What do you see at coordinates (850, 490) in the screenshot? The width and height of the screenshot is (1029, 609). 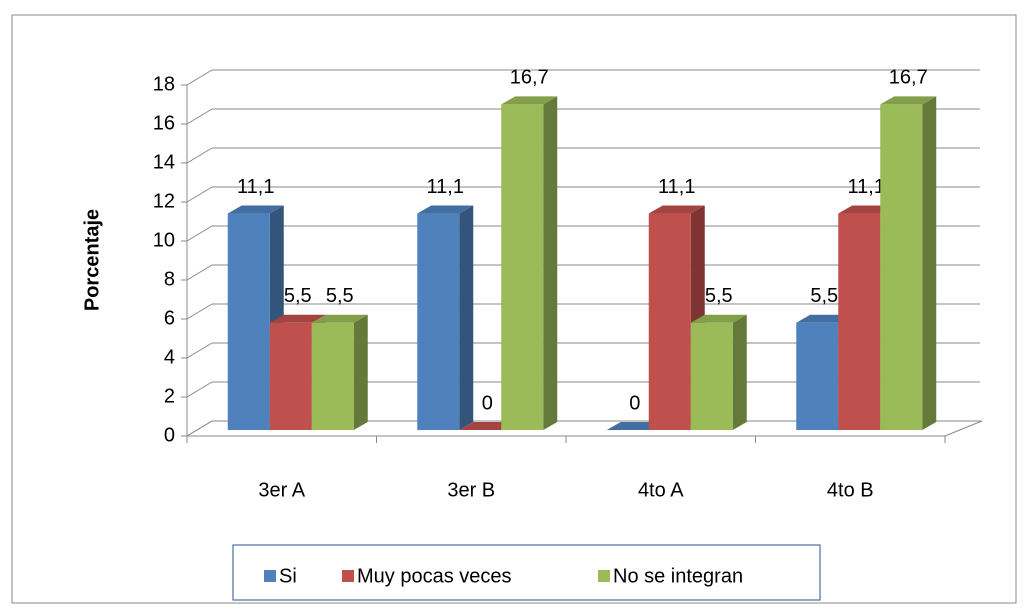 I see `x-tick-label: 4to B` at bounding box center [850, 490].